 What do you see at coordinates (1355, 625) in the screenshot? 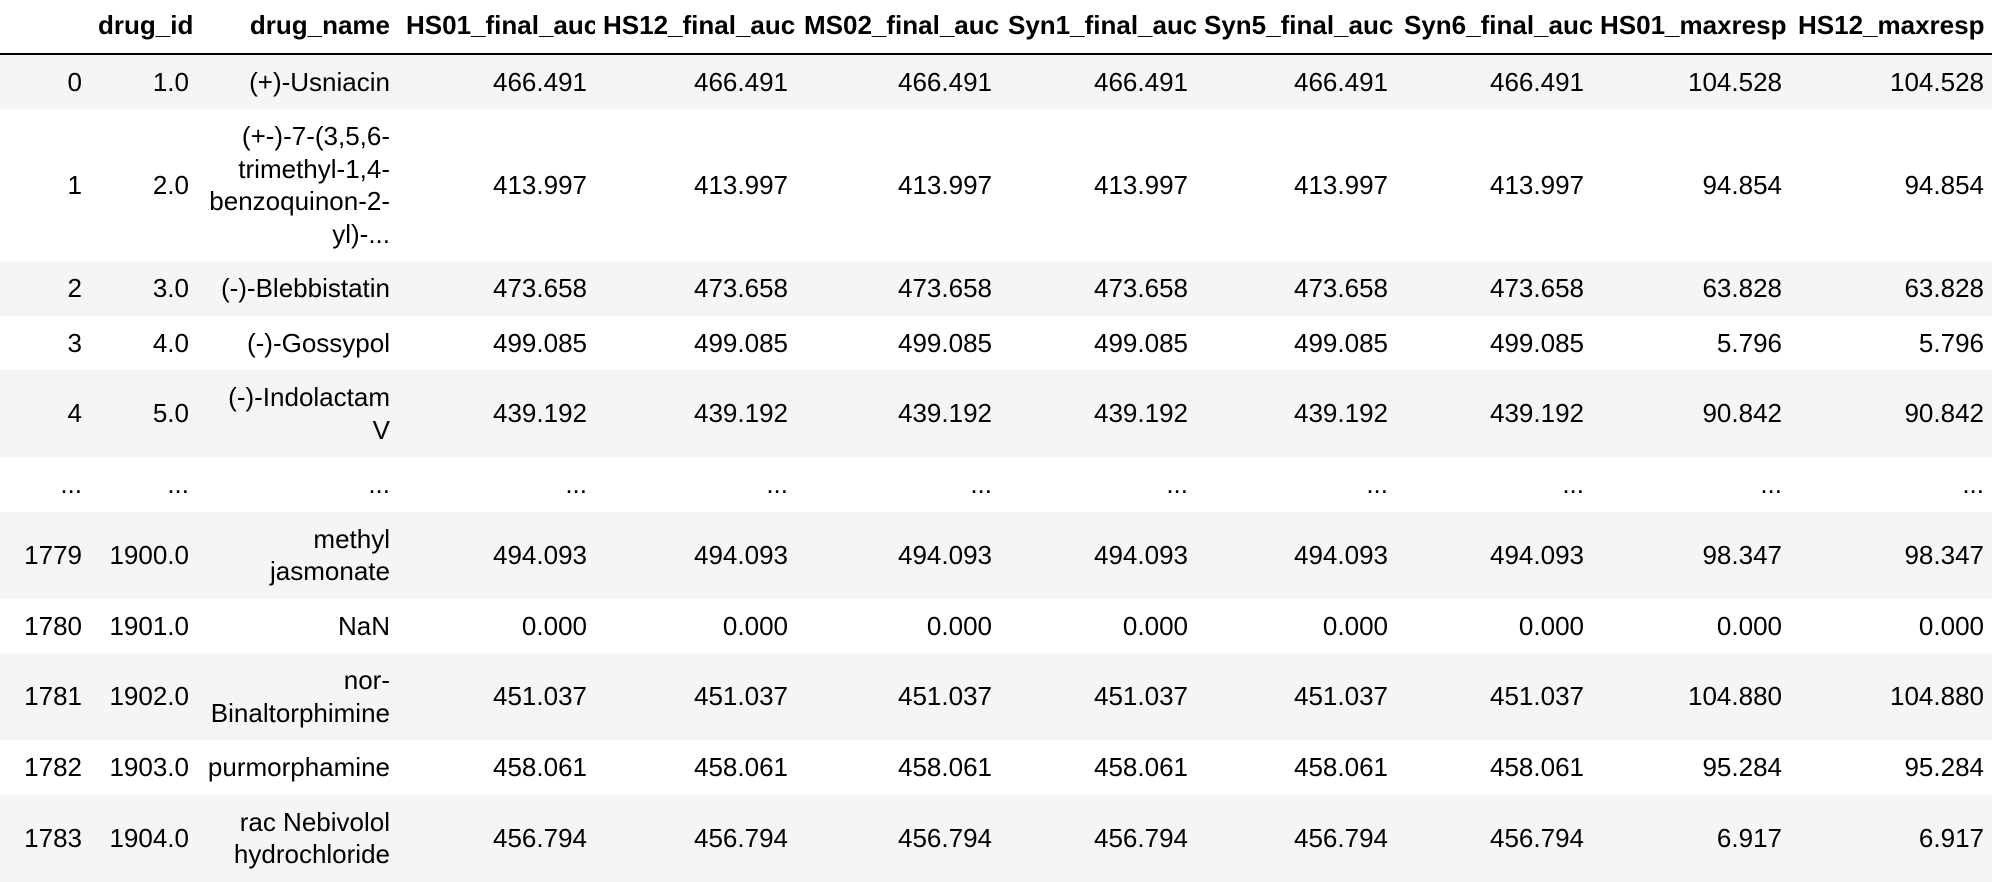
I see `cell-Syn5_final_auc: 0.000` at bounding box center [1355, 625].